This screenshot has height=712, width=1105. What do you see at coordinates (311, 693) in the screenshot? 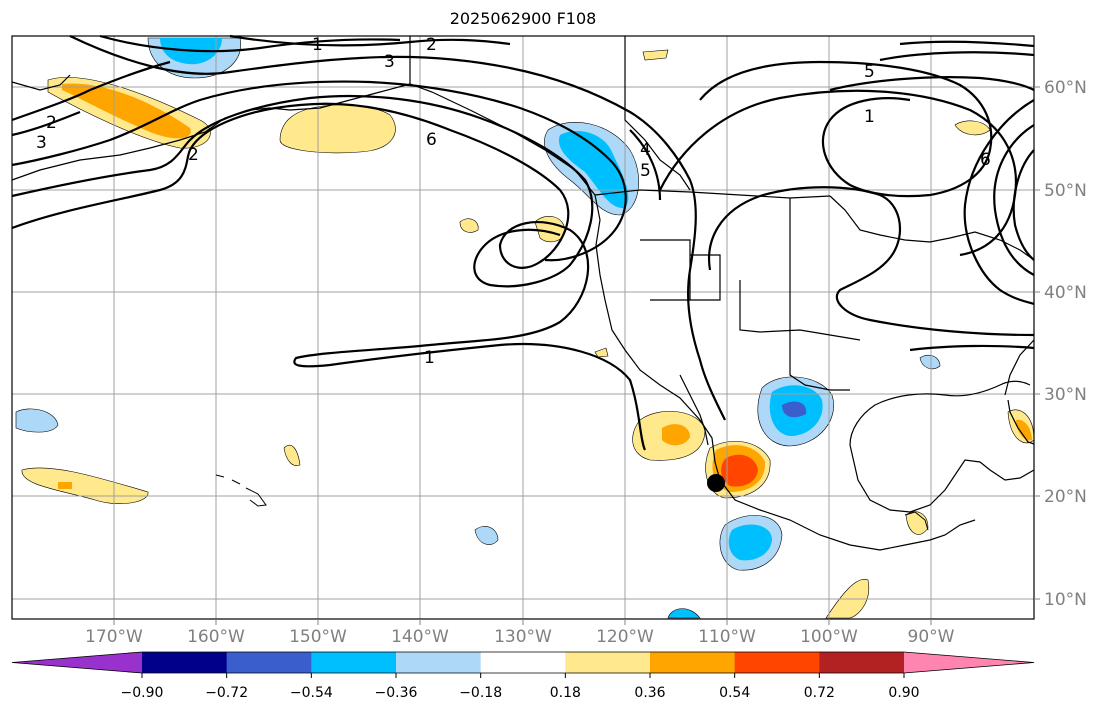
I see `colorbar-tick-label: −0.54` at bounding box center [311, 693].